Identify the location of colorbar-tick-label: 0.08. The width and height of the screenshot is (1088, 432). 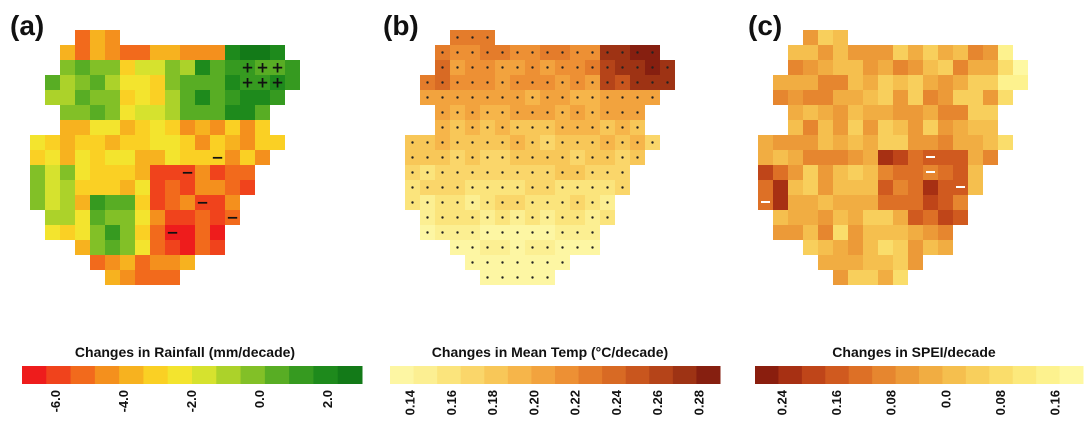
(891, 402).